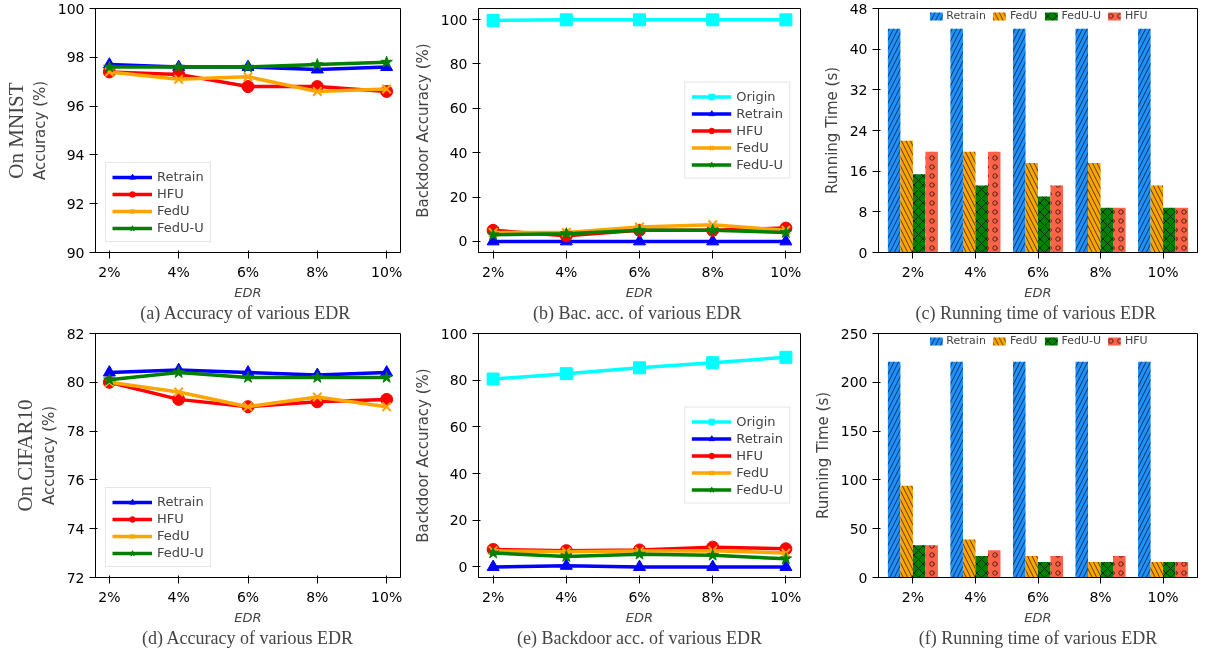 This screenshot has height=650, width=1207. I want to click on y-tick-label: 16, so click(858, 171).